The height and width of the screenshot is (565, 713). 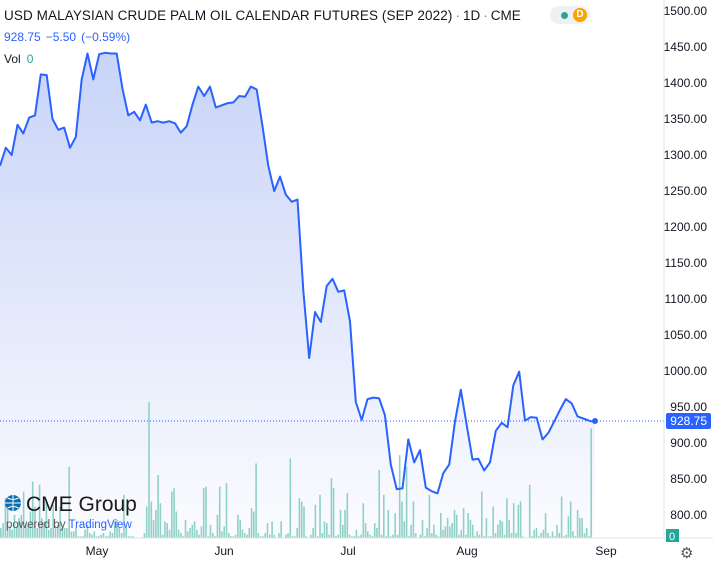 What do you see at coordinates (471, 15) in the screenshot?
I see `interval-label: 1D` at bounding box center [471, 15].